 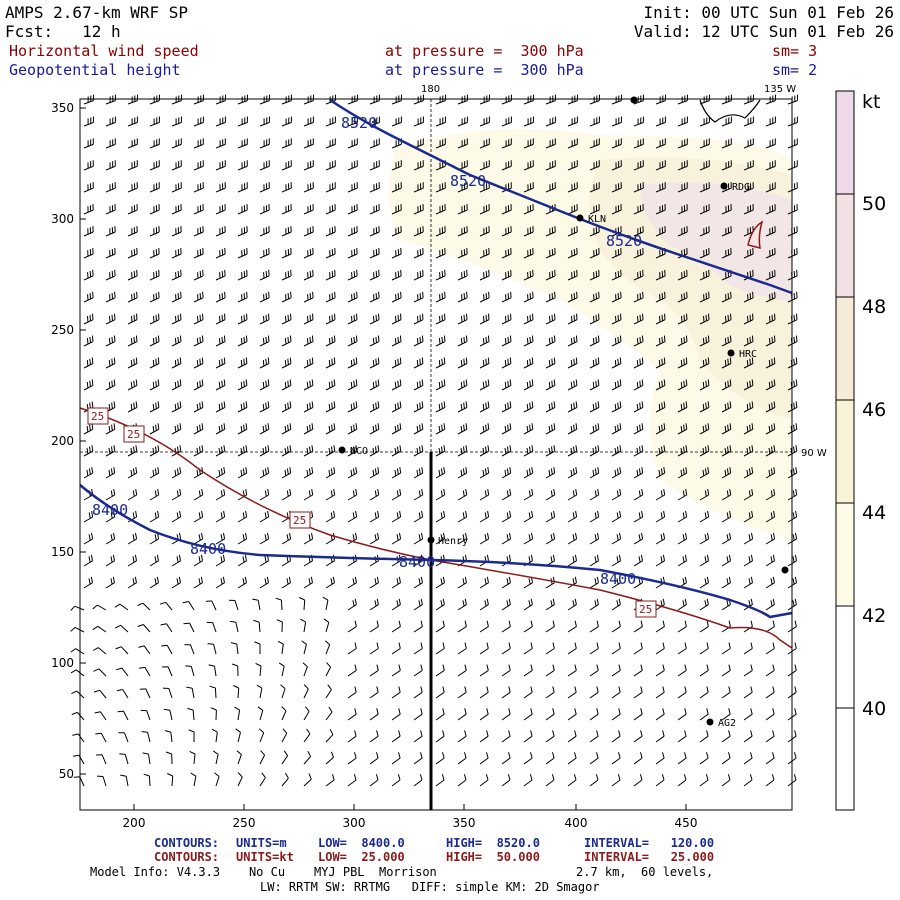 I want to click on height-label: 8400, so click(x=110, y=510).